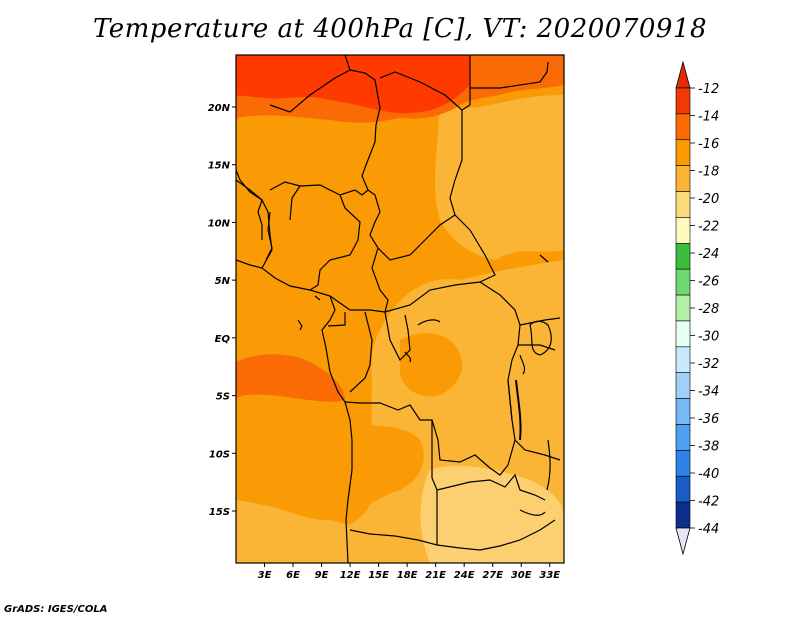 This screenshot has width=800, height=618. What do you see at coordinates (708, 392) in the screenshot?
I see `colorbar-label: -34` at bounding box center [708, 392].